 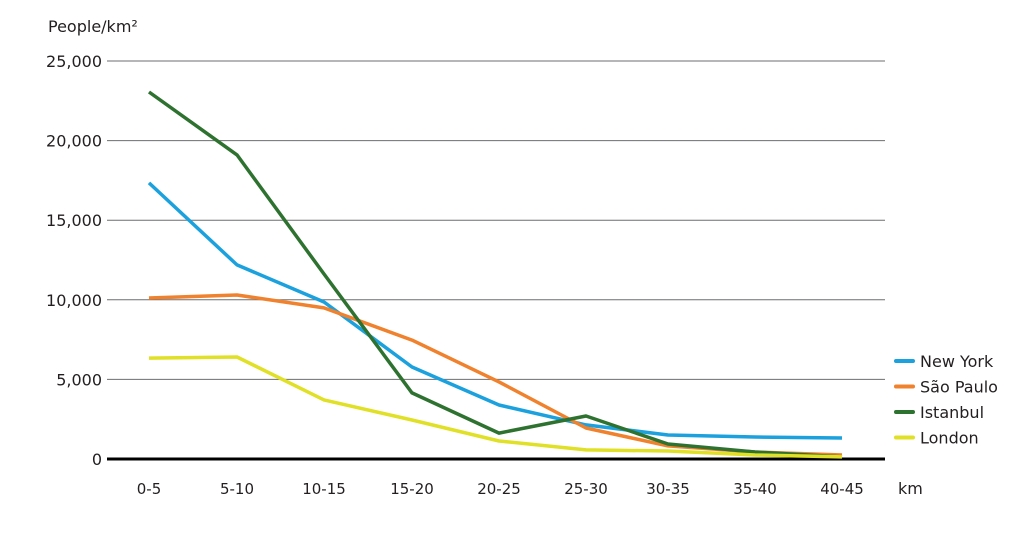 I want to click on x-tick-label: 35-40, so click(x=755, y=489).